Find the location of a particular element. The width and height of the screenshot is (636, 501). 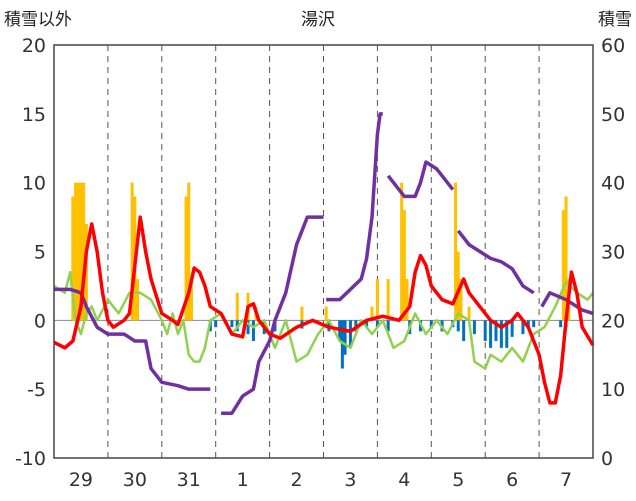

x-tick-label: 30 is located at coordinates (135, 480).